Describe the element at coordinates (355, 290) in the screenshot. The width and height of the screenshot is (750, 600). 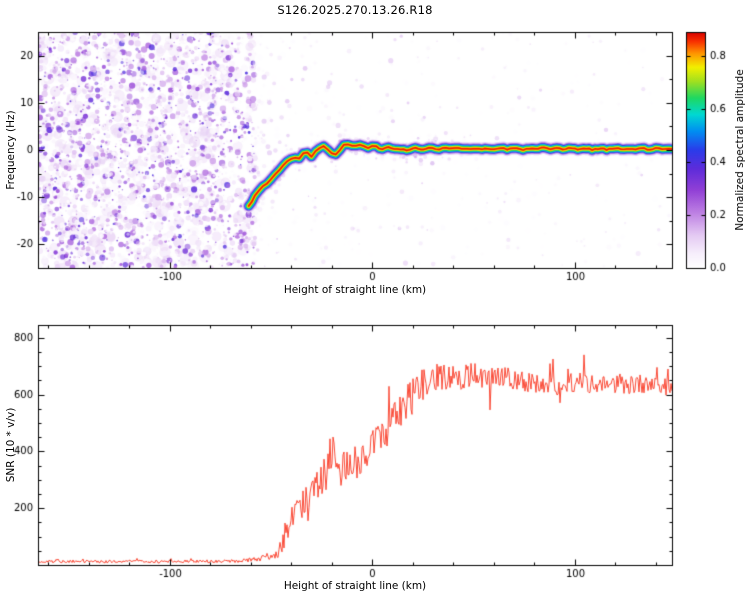
I see `spectrogram-xlabel: Height of straight line (km)` at that location.